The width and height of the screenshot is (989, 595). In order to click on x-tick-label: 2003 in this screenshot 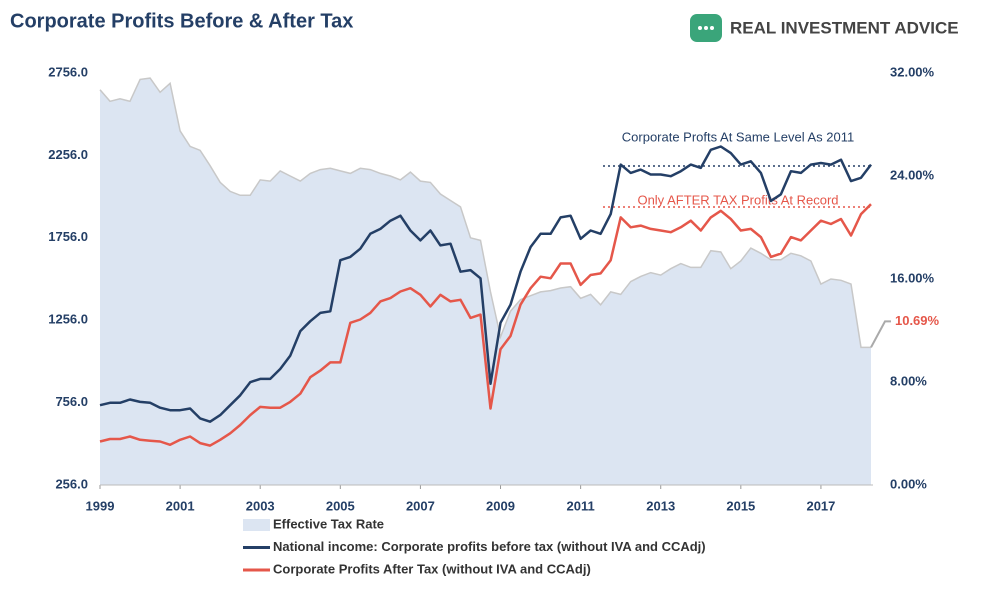, I will do `click(260, 505)`.